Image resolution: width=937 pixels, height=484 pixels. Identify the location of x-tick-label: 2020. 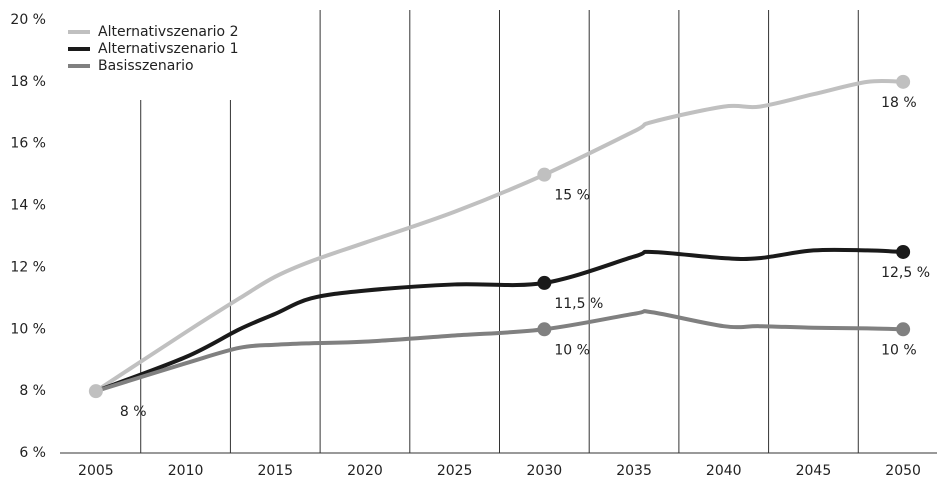
(365, 471).